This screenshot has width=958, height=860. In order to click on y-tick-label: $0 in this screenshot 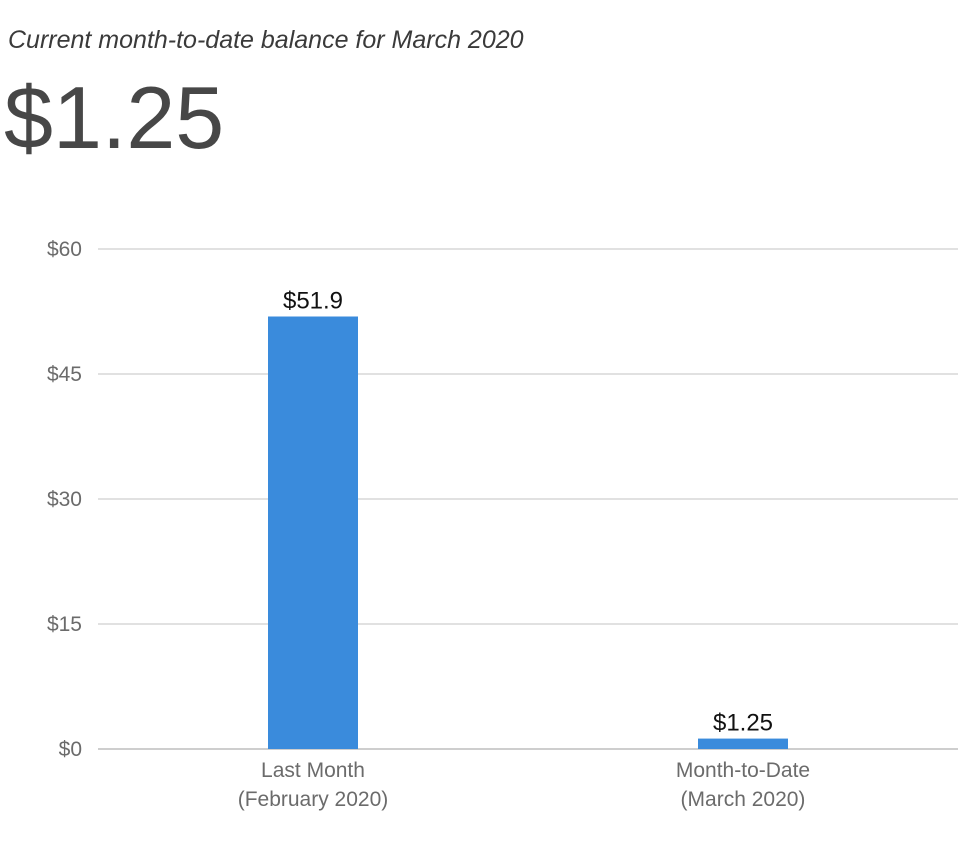, I will do `click(70, 749)`.